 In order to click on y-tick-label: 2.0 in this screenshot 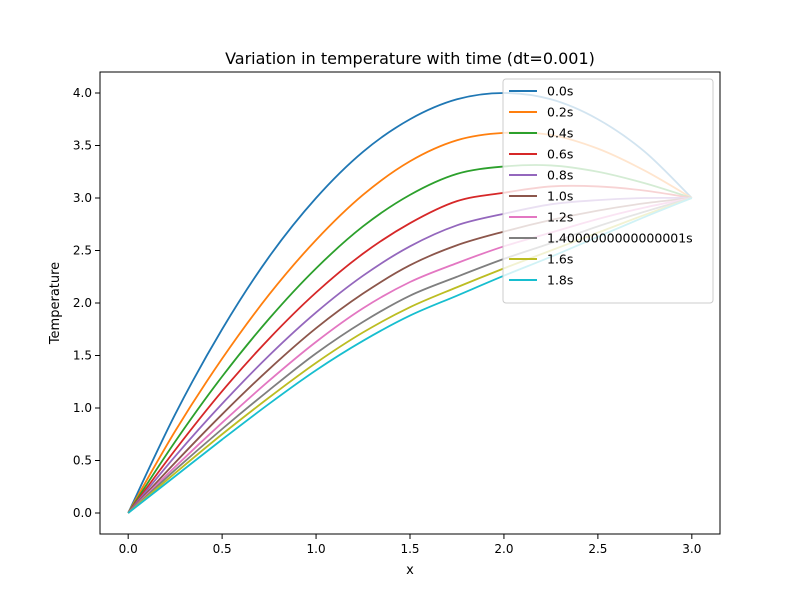, I will do `click(82, 303)`.